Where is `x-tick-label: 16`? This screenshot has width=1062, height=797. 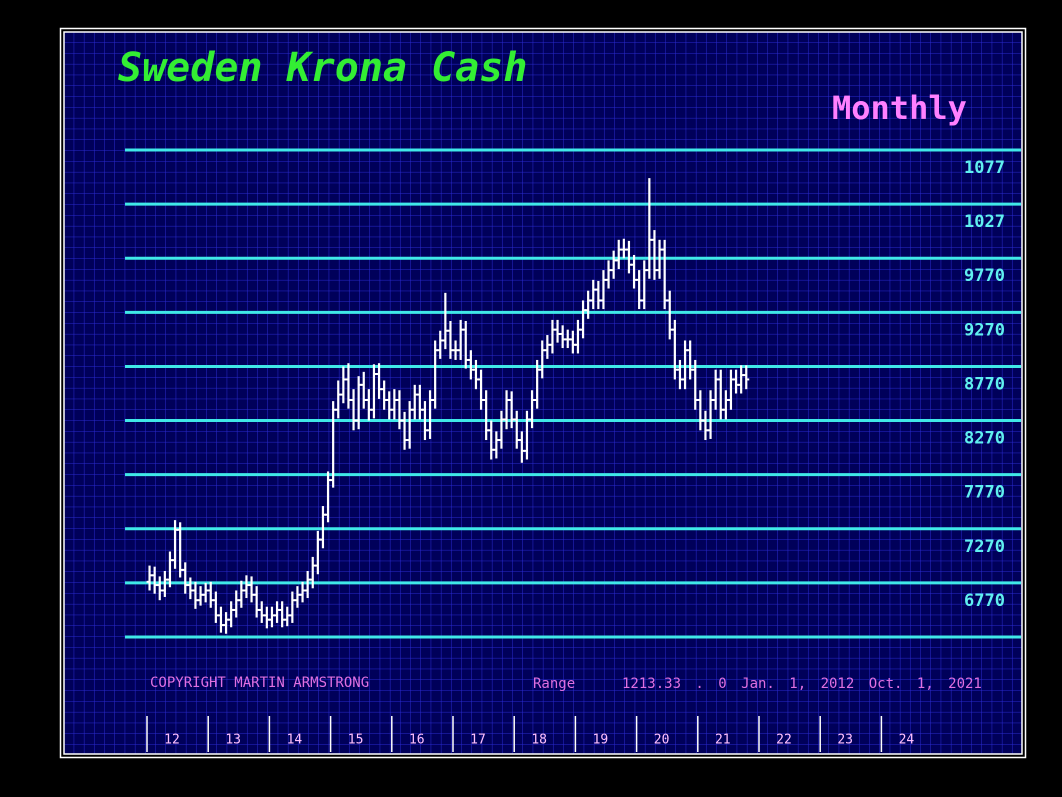 x-tick-label: 16 is located at coordinates (417, 740).